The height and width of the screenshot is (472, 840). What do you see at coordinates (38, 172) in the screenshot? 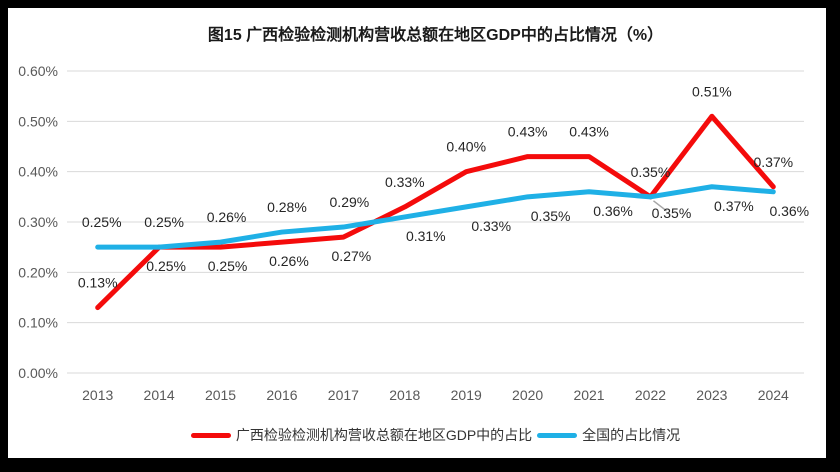
I see `y-axis-tick-label: 0.40%` at bounding box center [38, 172].